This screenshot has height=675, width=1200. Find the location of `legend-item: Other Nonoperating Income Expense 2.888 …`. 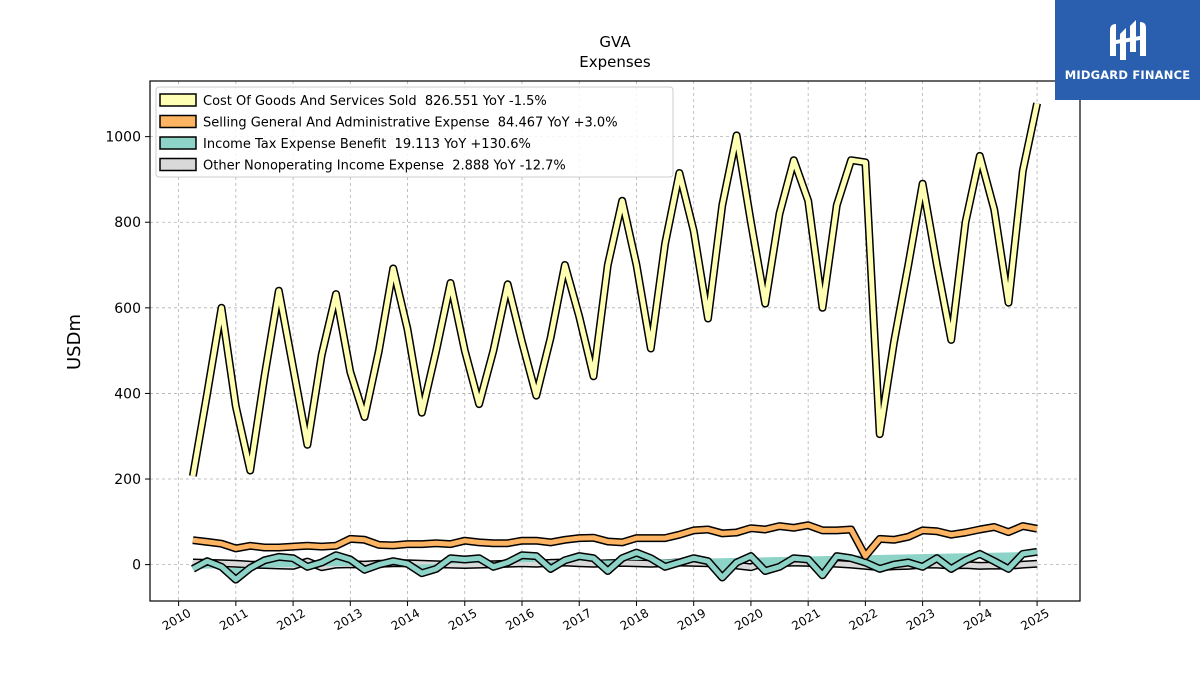

legend-item: Other Nonoperating Income Expense 2.888 … is located at coordinates (362, 165).